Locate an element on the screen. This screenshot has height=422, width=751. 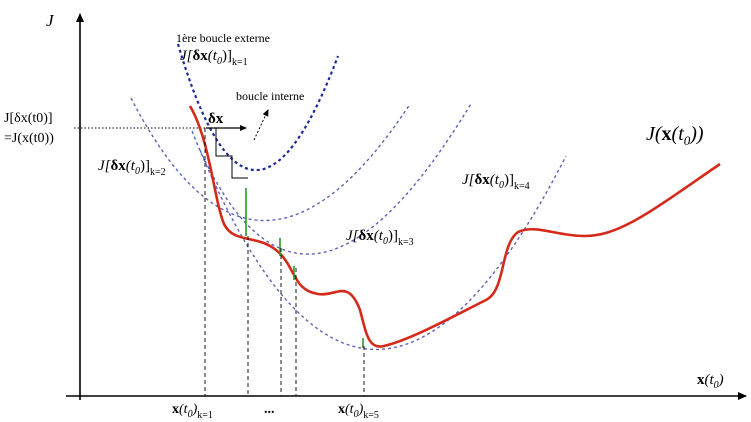
svg-text: J[δx(t0)]k=3 is located at coordinates (380, 238).